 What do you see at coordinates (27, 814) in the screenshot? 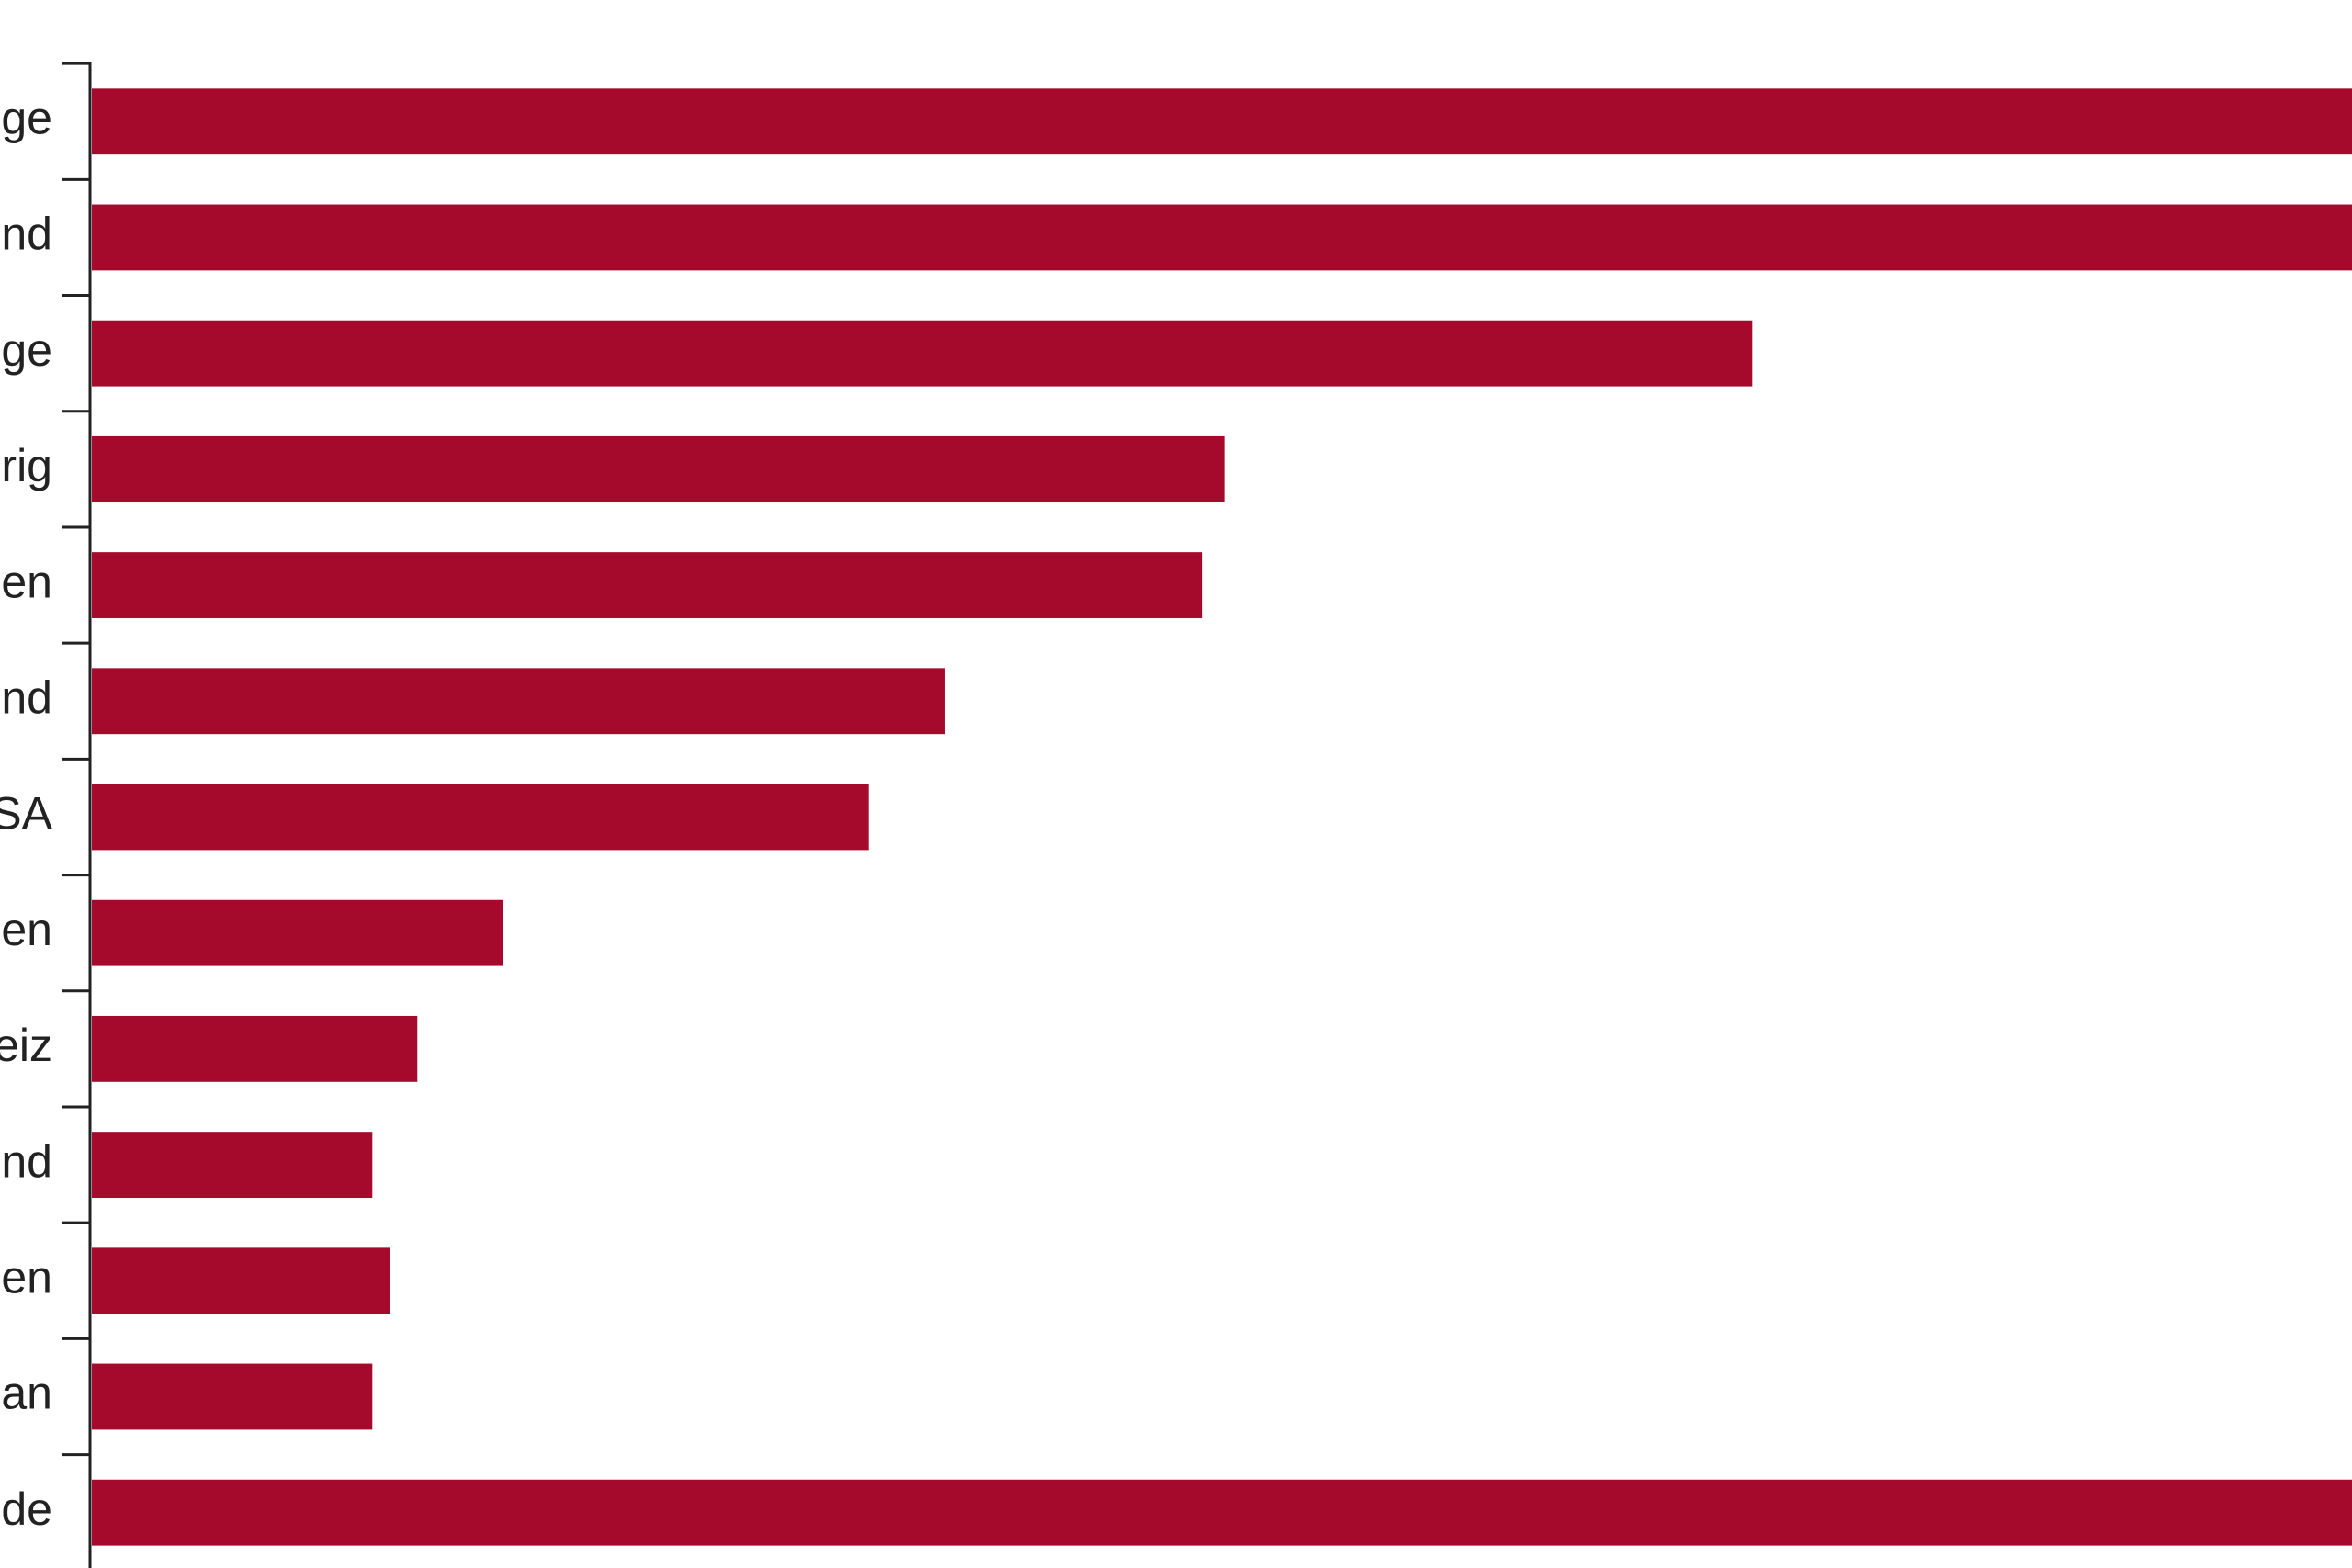
I see `y-tick-label: SA` at bounding box center [27, 814].